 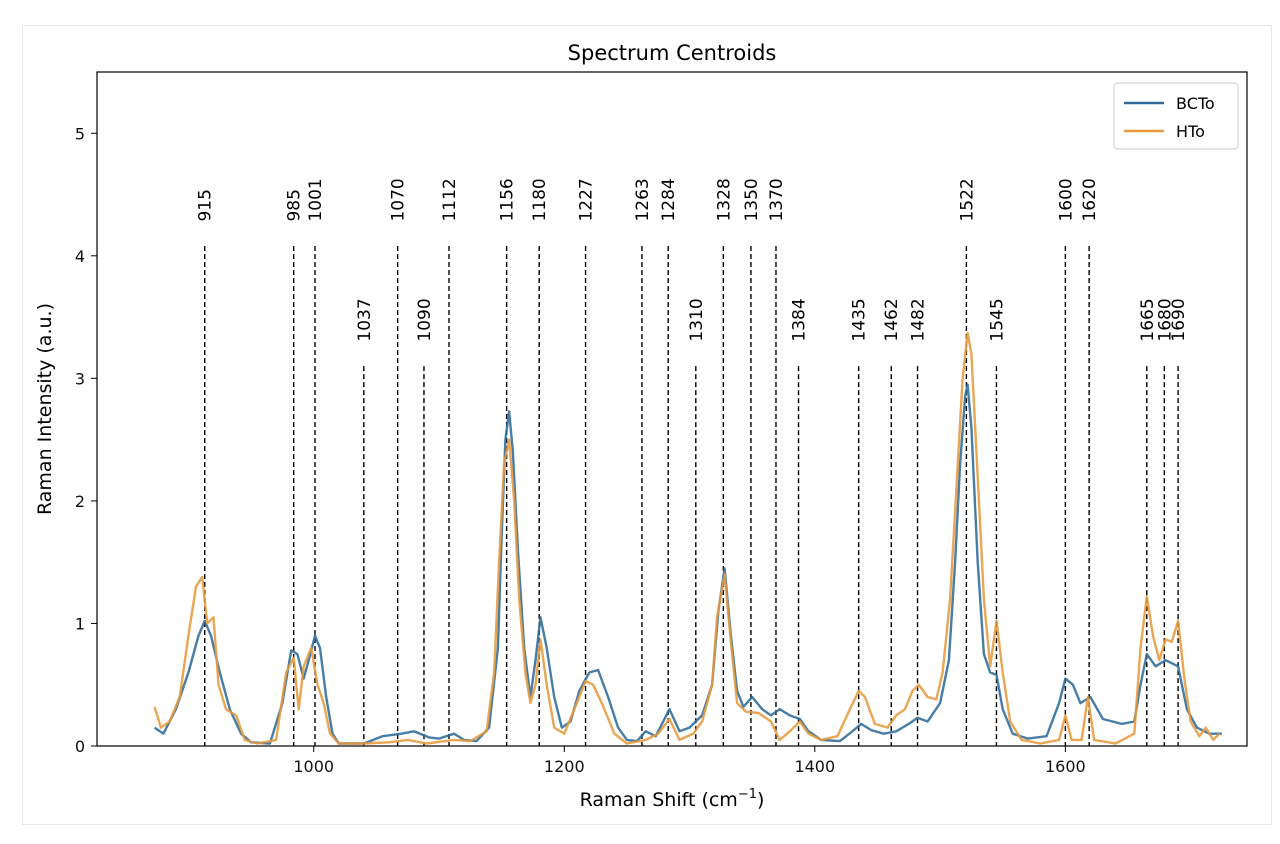 What do you see at coordinates (697, 319) in the screenshot?
I see `peak-label-1310: 1310` at bounding box center [697, 319].